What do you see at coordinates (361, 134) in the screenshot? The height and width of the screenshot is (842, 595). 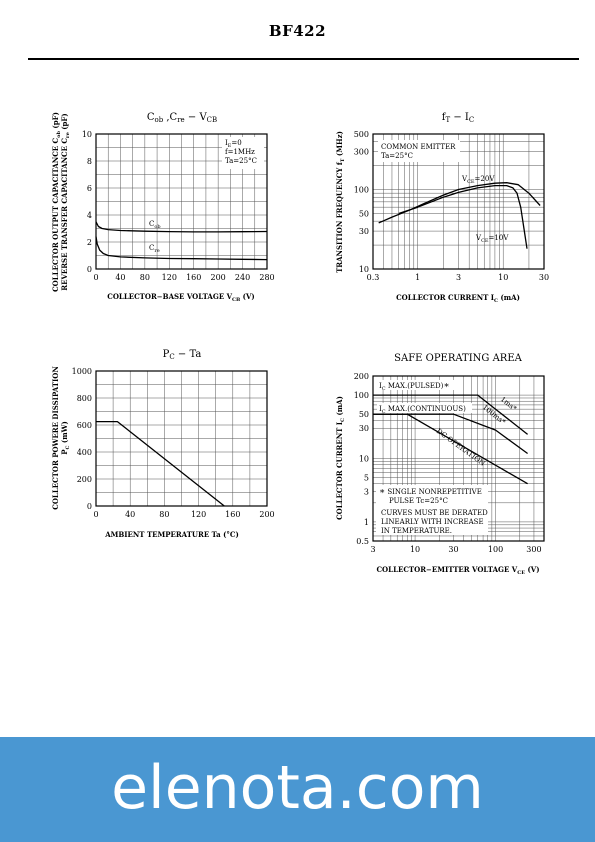 I see `y-tick-label: 500` at bounding box center [361, 134].